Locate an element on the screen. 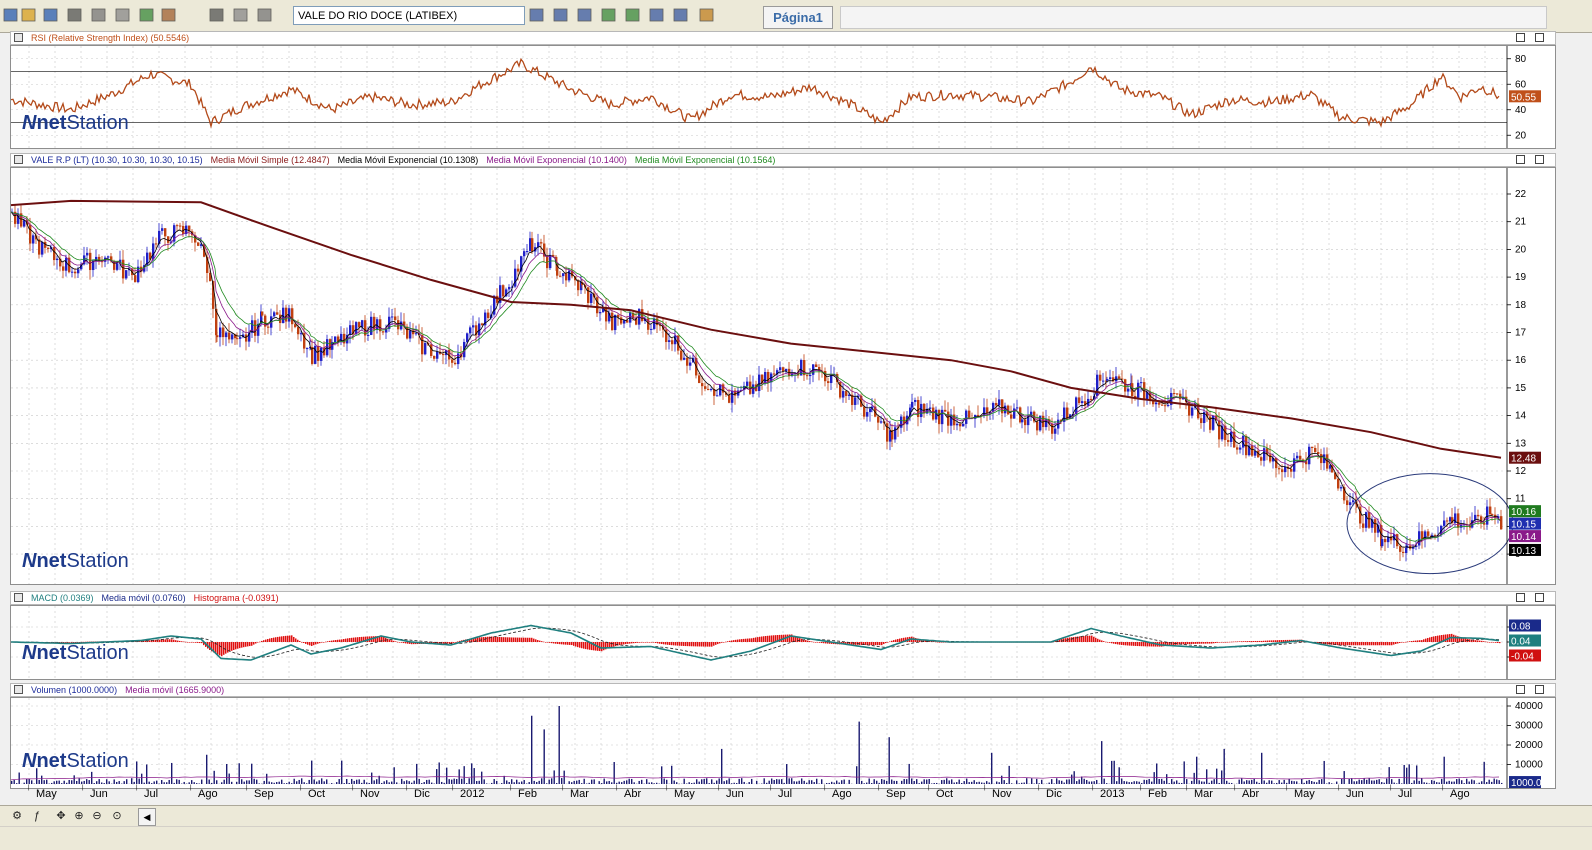 The height and width of the screenshot is (850, 1592). move-icon: ✥ is located at coordinates (61, 816).